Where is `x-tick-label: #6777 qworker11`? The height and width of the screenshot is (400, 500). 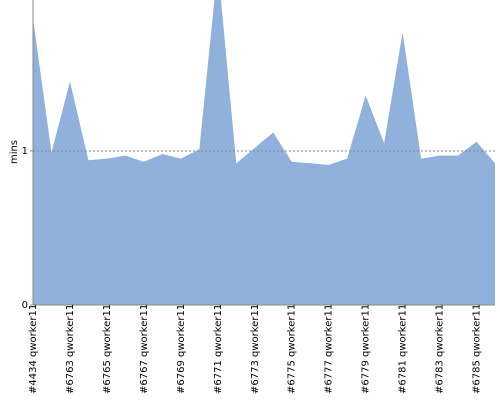
x-tick-label: #6777 qworker11 is located at coordinates (329, 349).